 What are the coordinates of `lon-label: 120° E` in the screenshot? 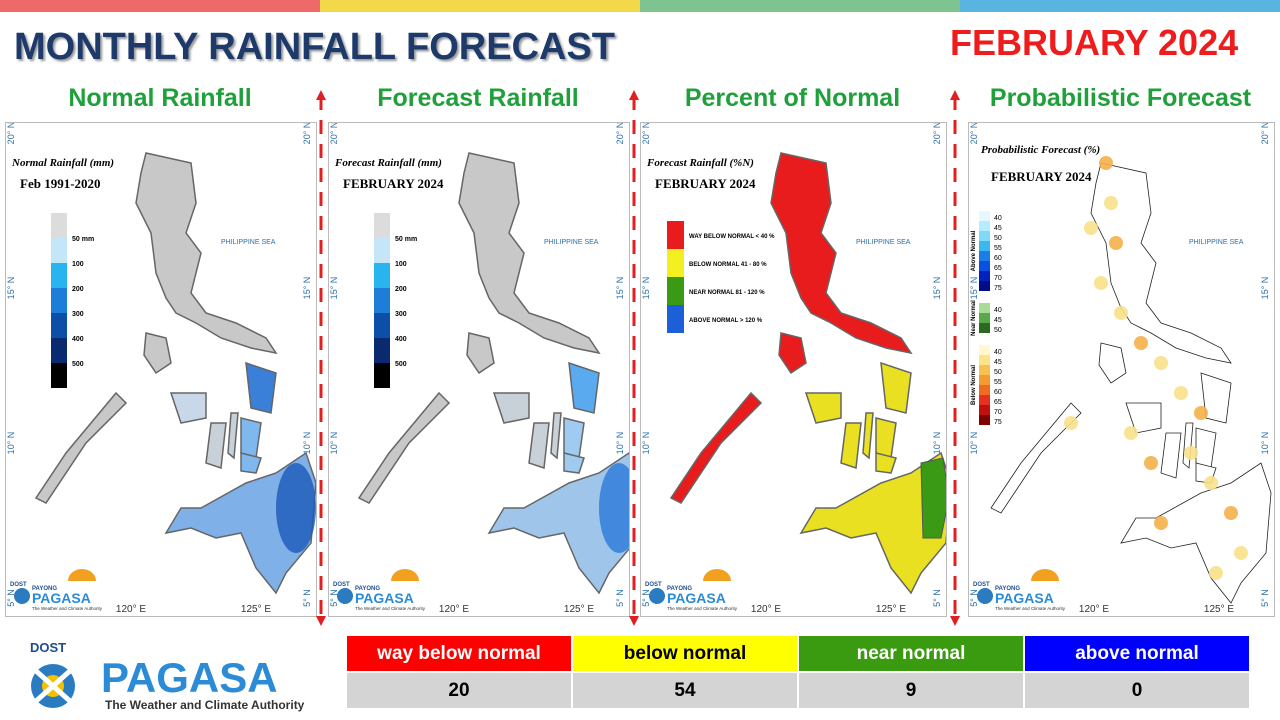 It's located at (454, 609).